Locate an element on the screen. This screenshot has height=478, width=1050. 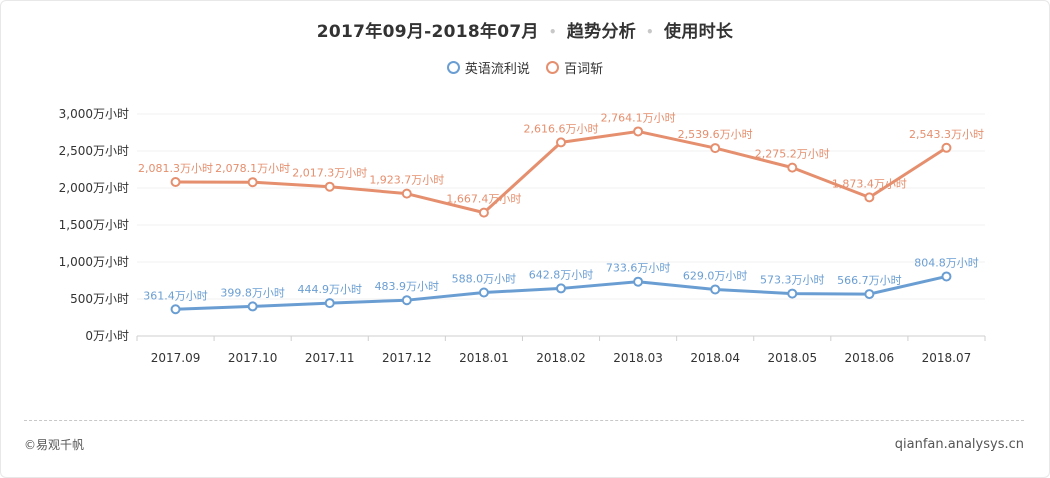
y-tick-label-6: 3,000万小时 is located at coordinates (94, 114).